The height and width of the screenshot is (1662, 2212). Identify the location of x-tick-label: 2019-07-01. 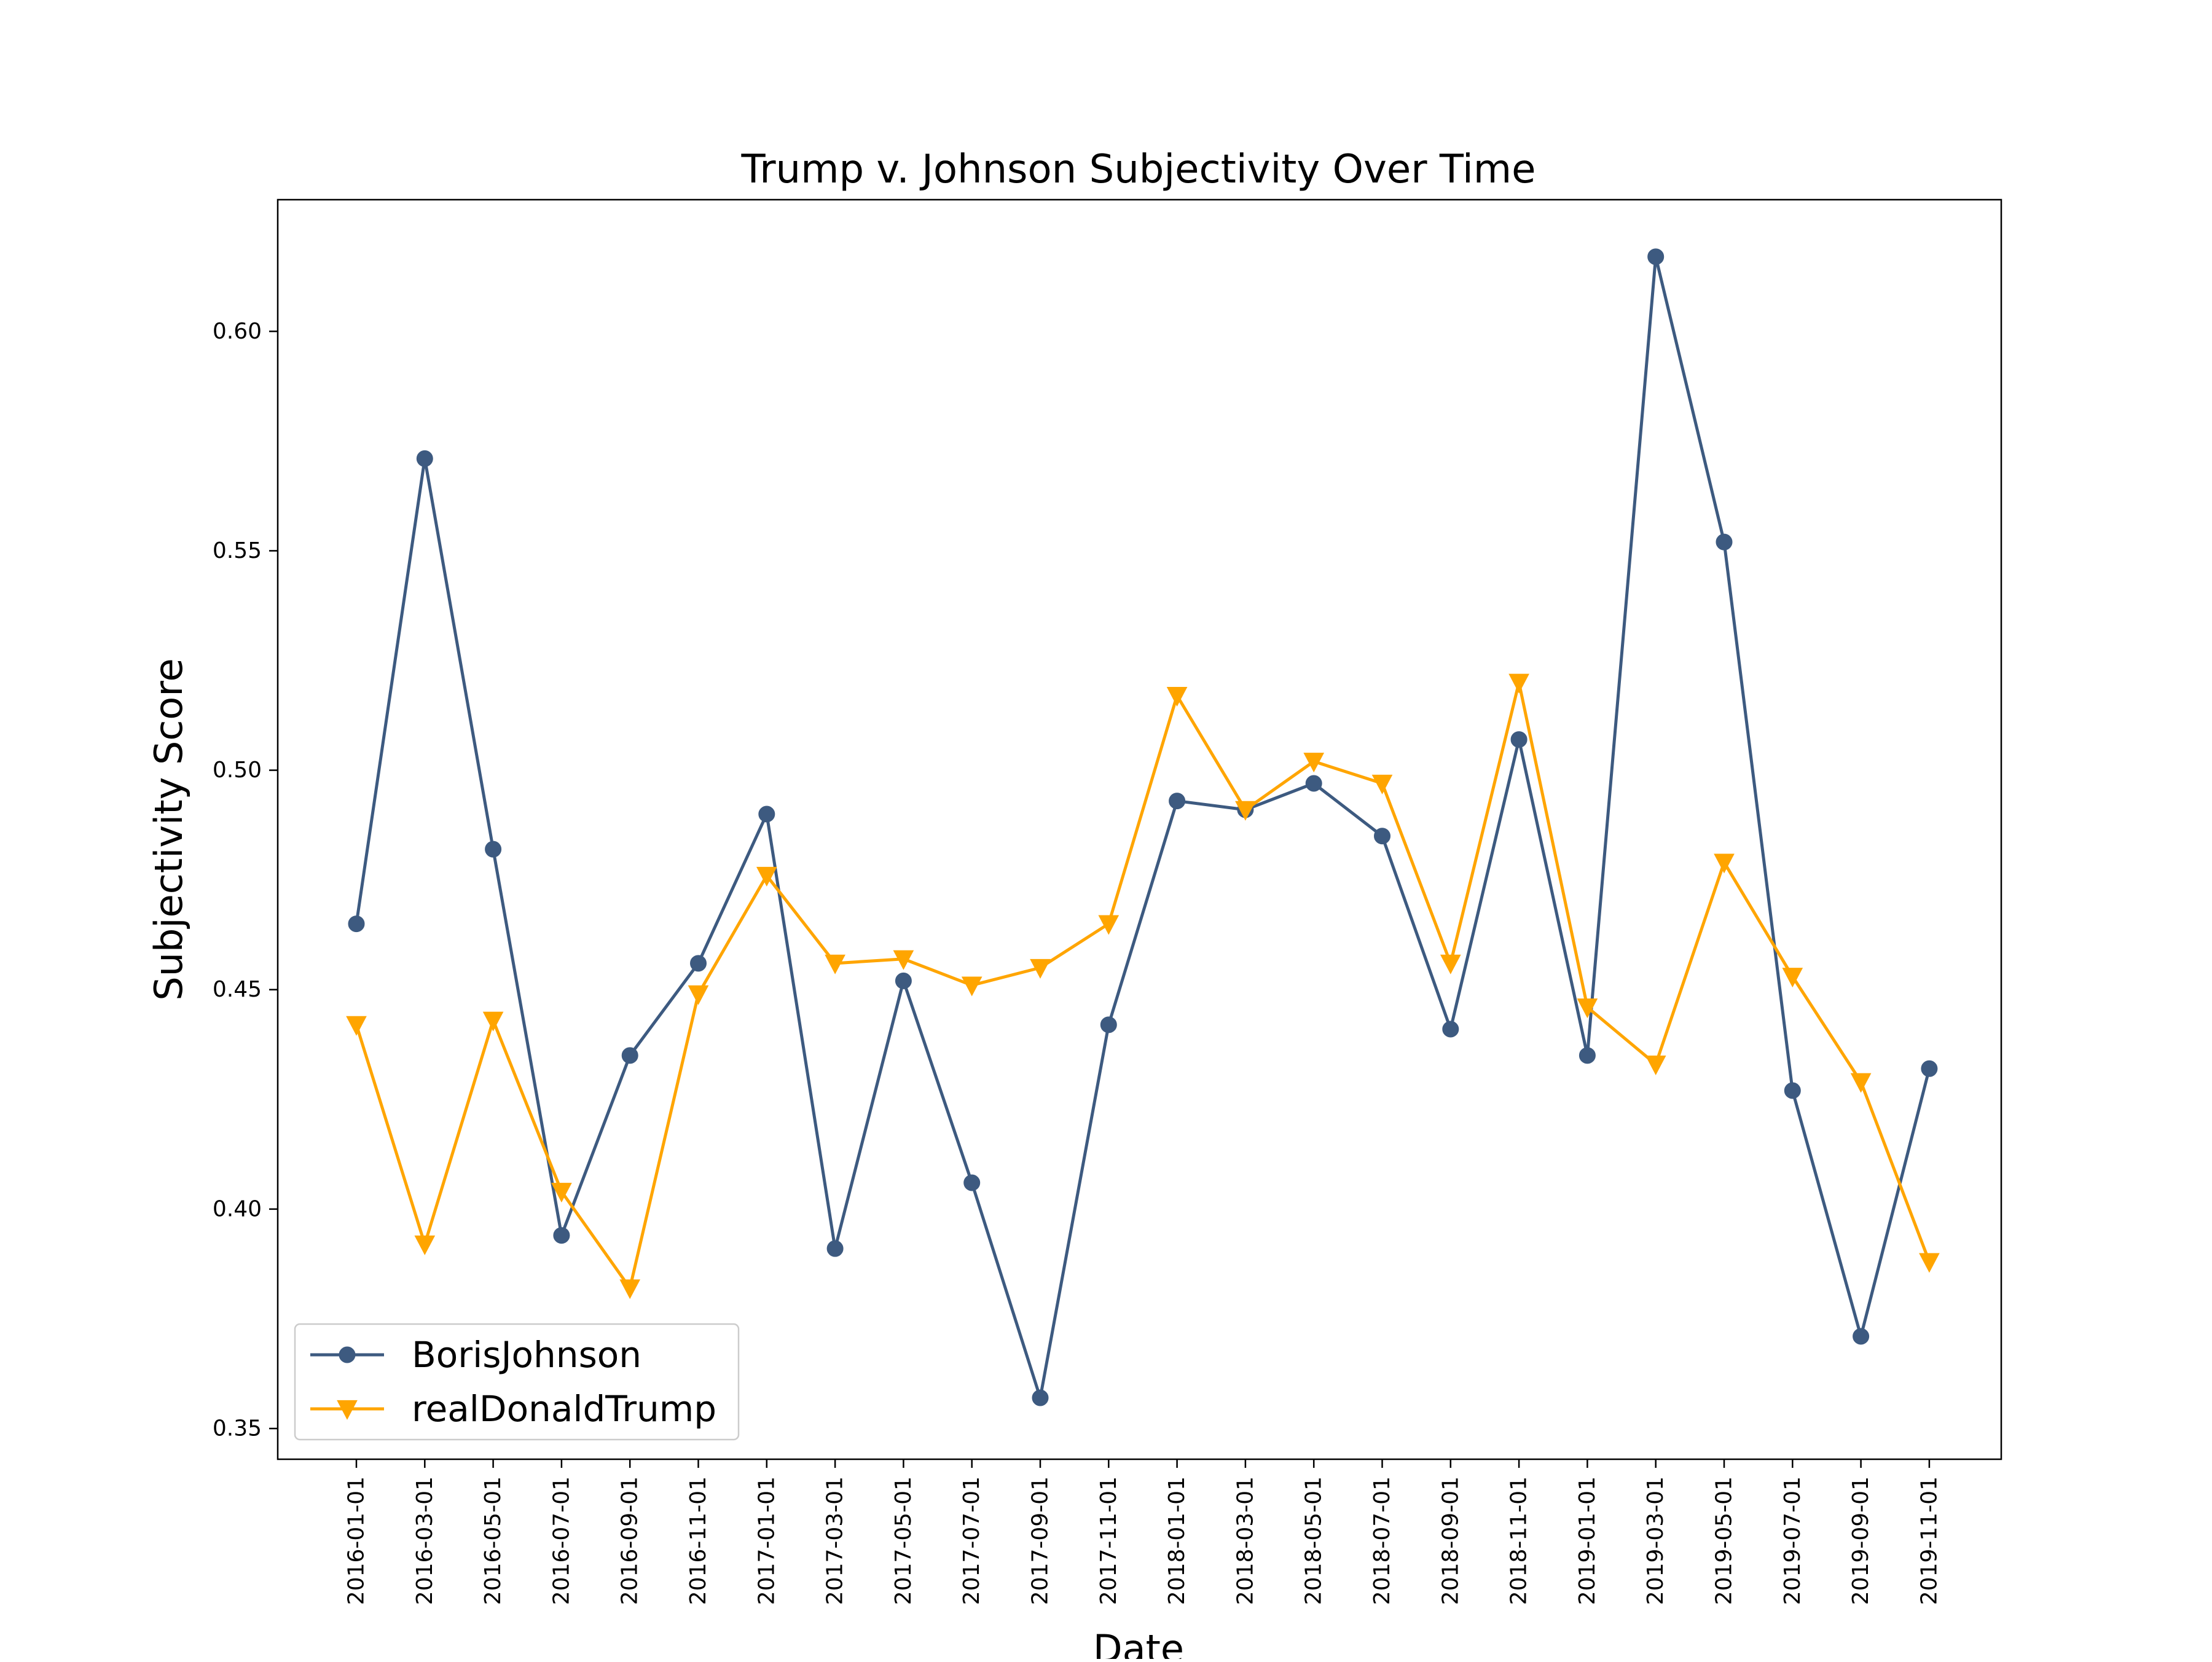
(1792, 1540).